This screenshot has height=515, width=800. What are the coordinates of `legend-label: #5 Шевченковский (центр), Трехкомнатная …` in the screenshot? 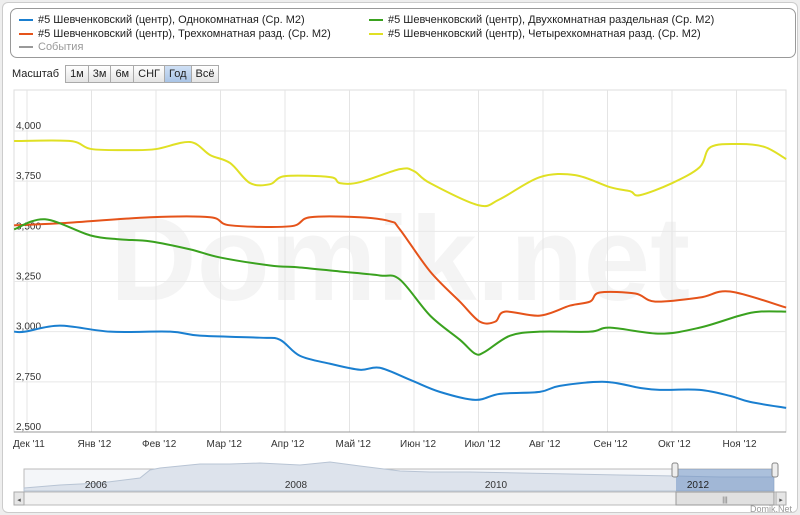 It's located at (184, 34).